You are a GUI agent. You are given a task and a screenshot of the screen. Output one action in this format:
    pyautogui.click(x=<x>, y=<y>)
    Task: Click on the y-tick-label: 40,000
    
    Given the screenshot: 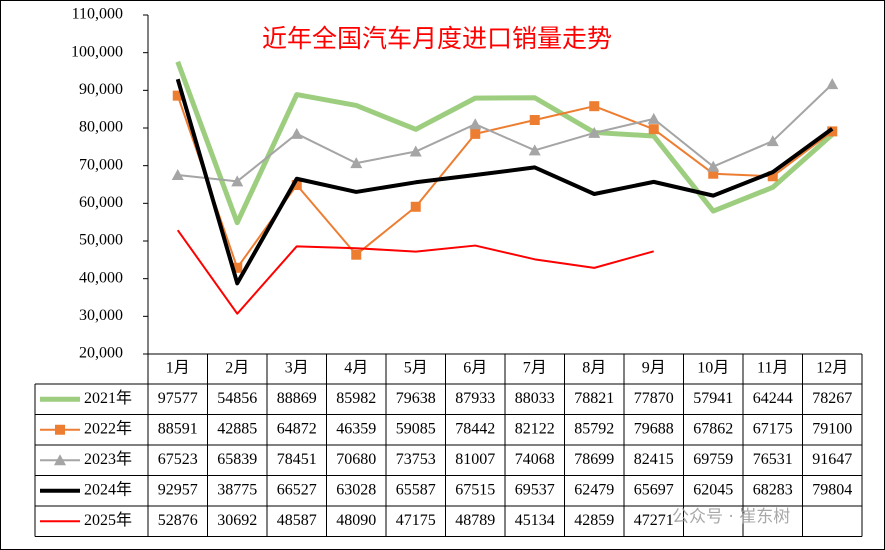 What is the action you would take?
    pyautogui.click(x=101, y=277)
    